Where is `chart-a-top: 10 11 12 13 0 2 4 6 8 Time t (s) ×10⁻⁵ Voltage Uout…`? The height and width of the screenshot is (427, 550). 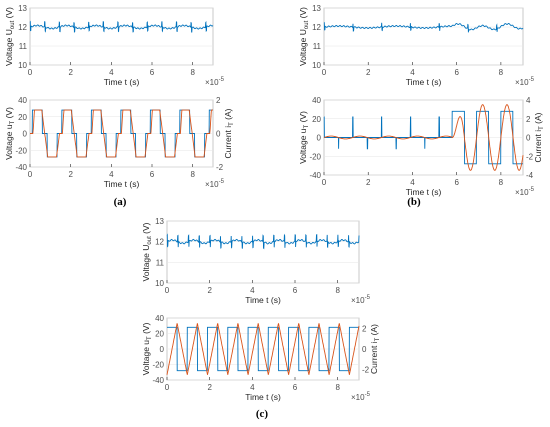
chart-a-top: 10 11 12 13 0 2 4 6 8 Time t (s) ×10⁻⁵ Voltage Uout… is located at coordinates (114, 45).